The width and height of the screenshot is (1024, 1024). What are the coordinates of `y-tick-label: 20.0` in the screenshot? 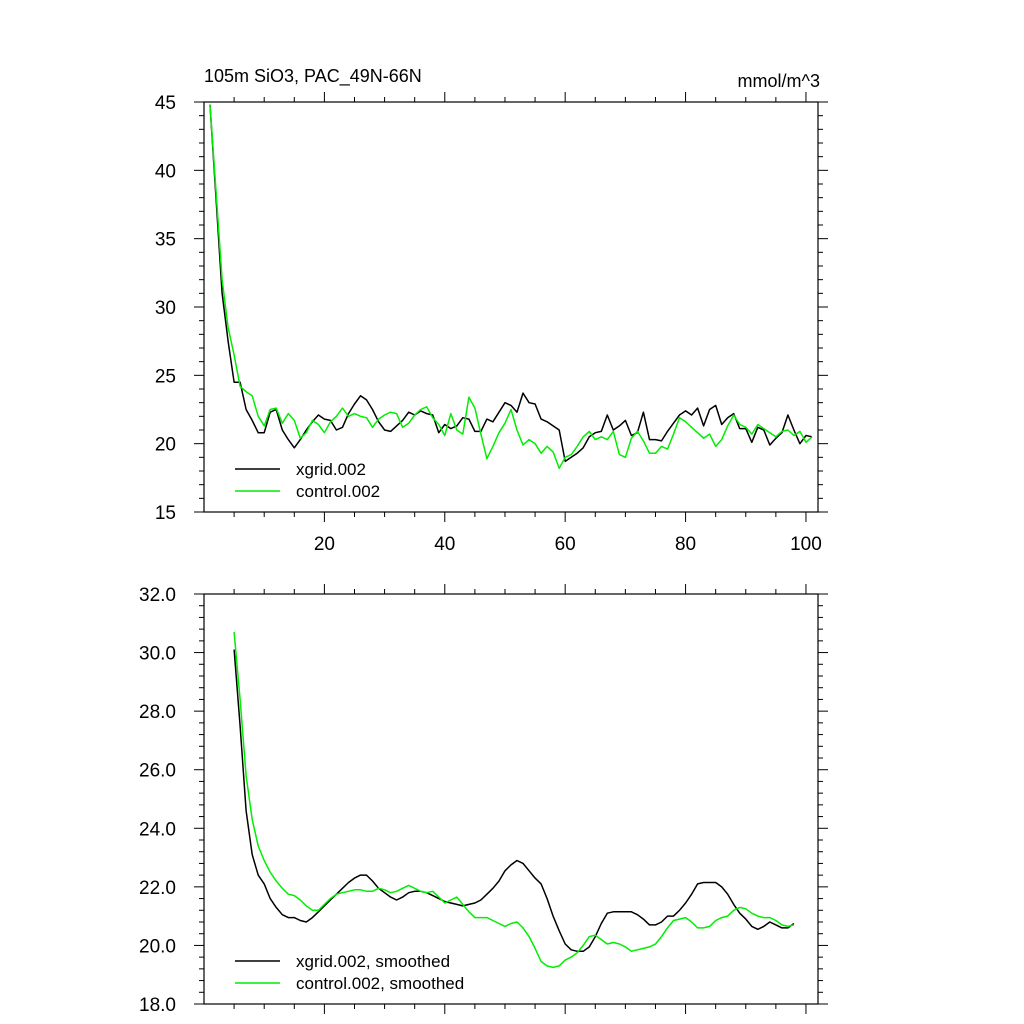 It's located at (157, 946).